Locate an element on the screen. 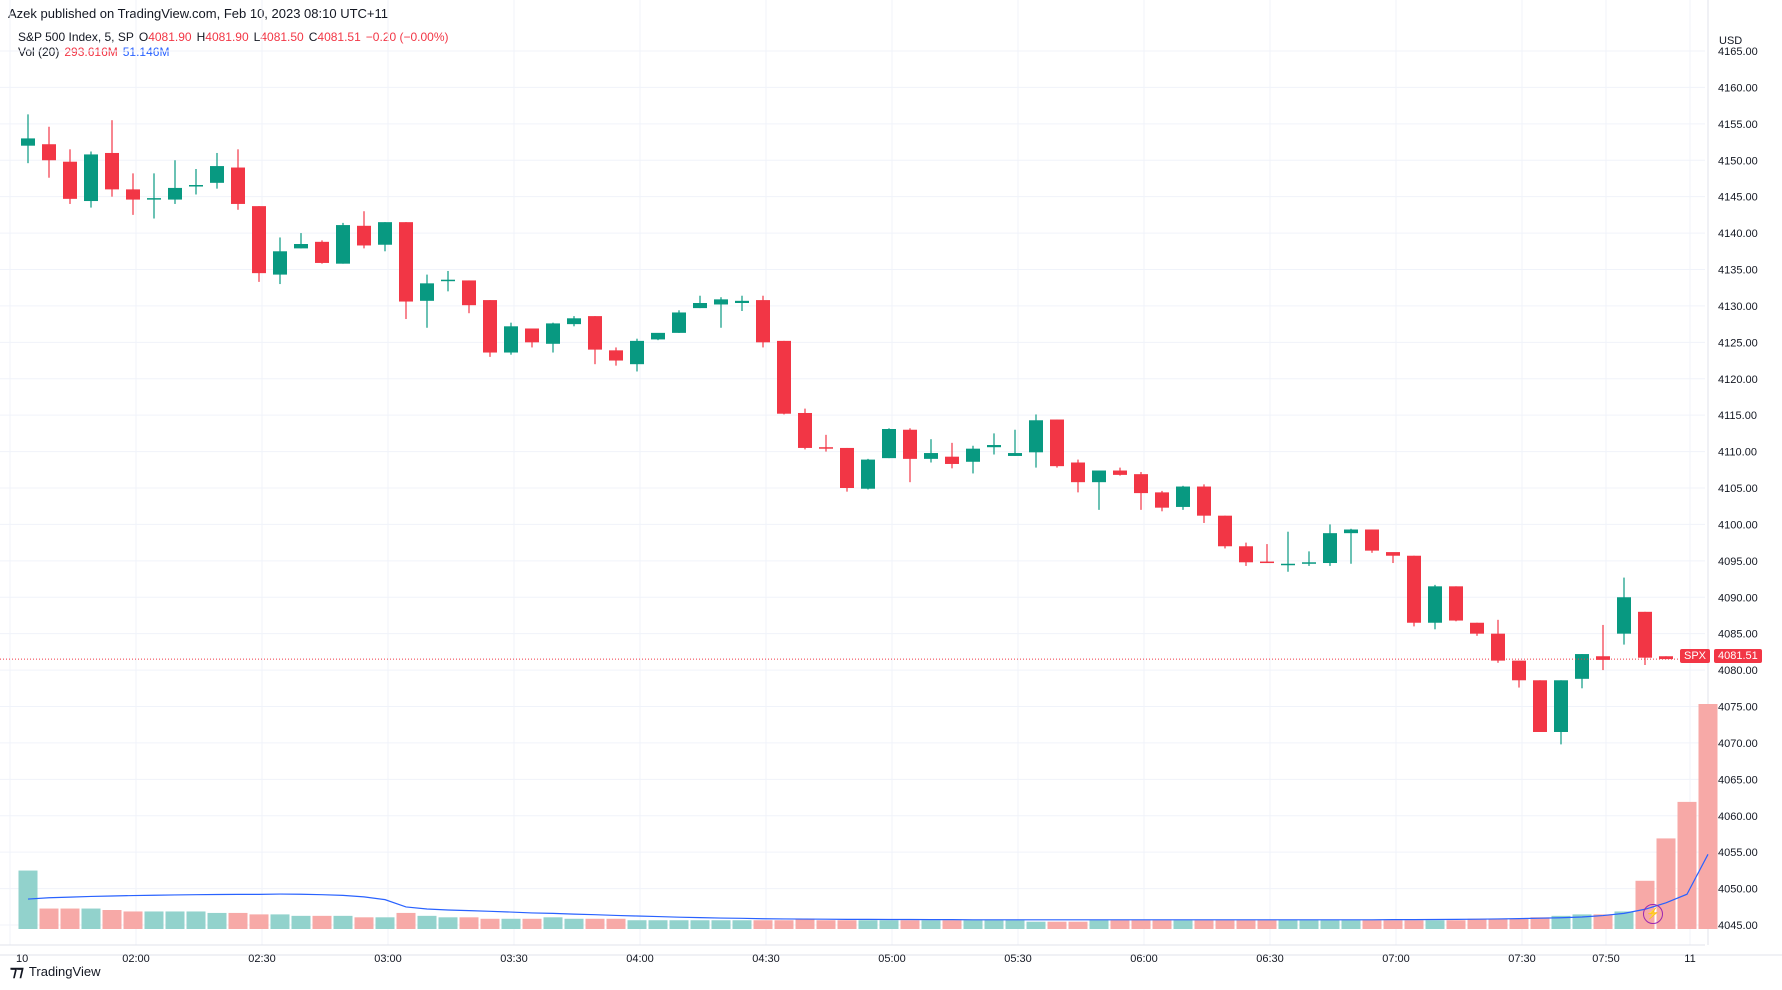 The width and height of the screenshot is (1782, 990). last-price-tag: 4081.51 is located at coordinates (1738, 656).